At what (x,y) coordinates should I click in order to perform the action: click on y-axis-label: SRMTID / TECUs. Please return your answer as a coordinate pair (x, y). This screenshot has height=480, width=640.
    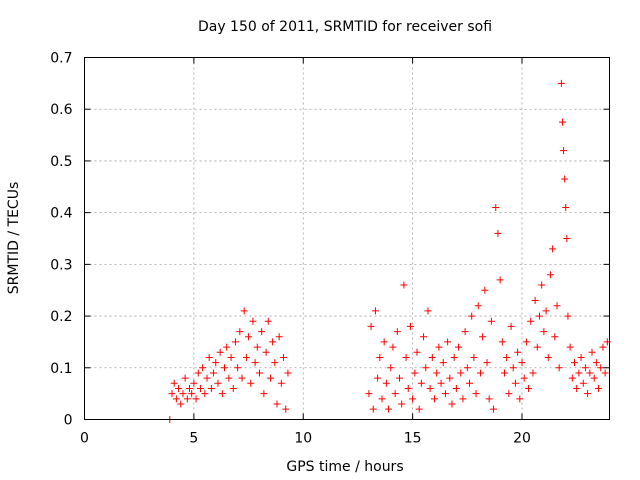
    Looking at the image, I should click on (14, 238).